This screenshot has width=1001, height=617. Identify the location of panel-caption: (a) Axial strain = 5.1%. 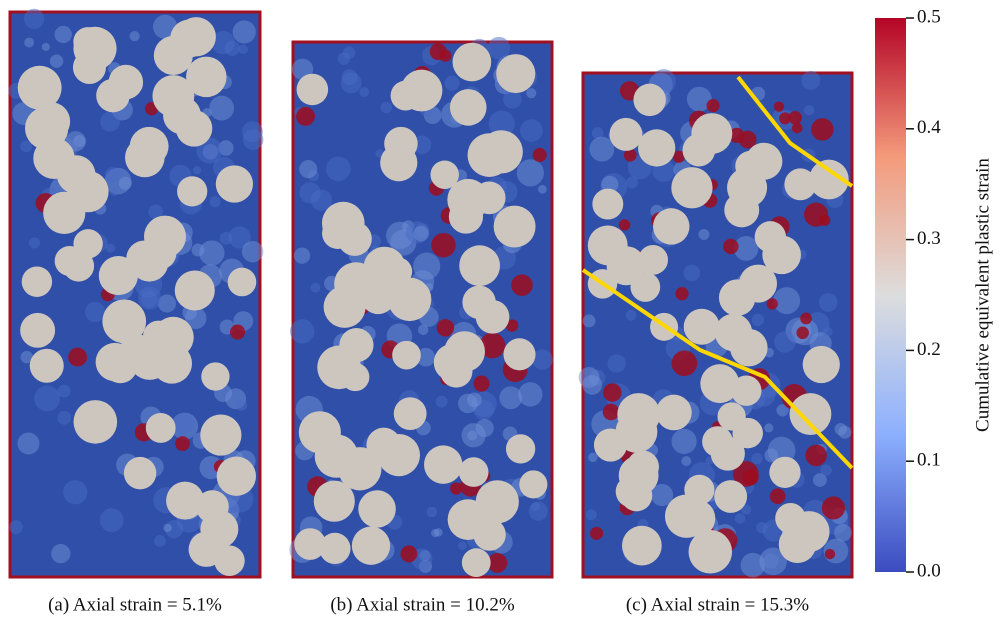
(135, 604).